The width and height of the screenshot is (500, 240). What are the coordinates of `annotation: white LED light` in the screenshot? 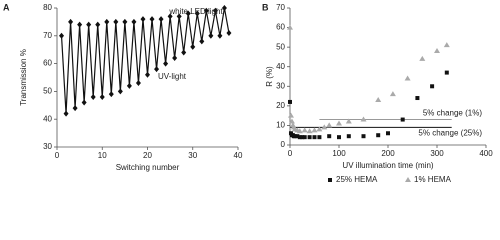 It's located at (195, 11).